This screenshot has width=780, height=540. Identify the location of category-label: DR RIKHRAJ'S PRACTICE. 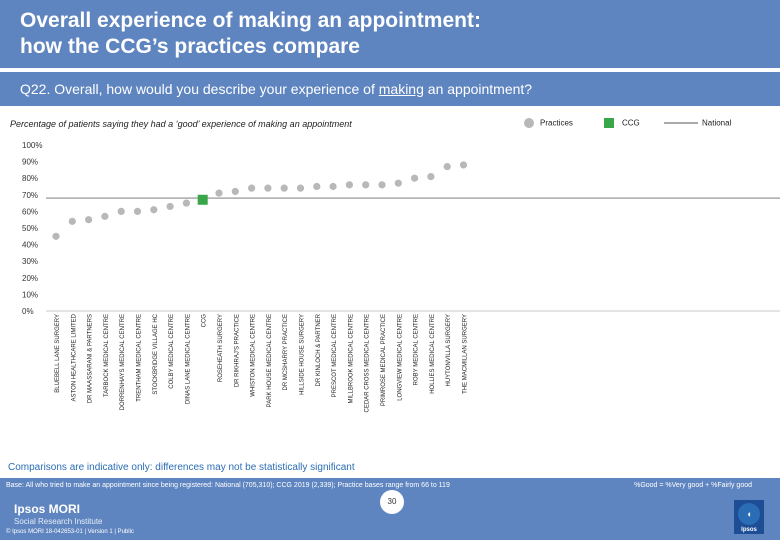
(237, 350).